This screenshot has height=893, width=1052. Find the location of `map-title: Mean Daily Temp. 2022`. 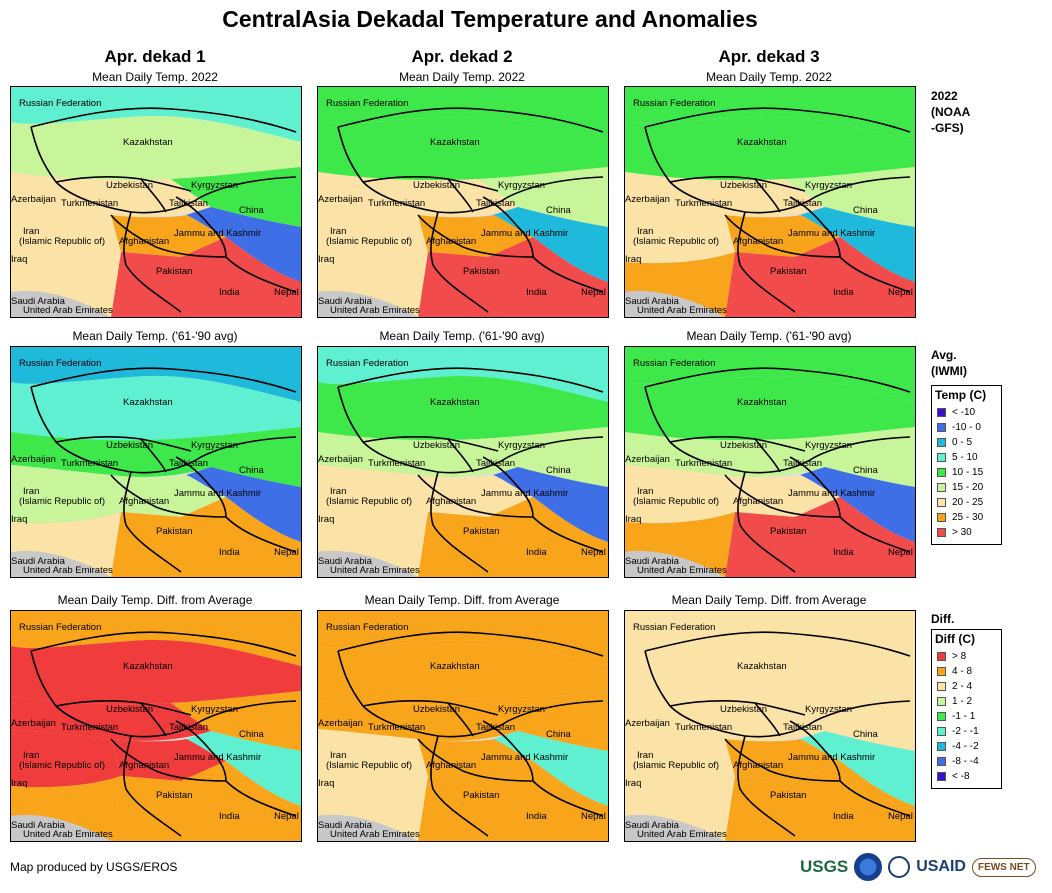

map-title: Mean Daily Temp. 2022 is located at coordinates (155, 77).